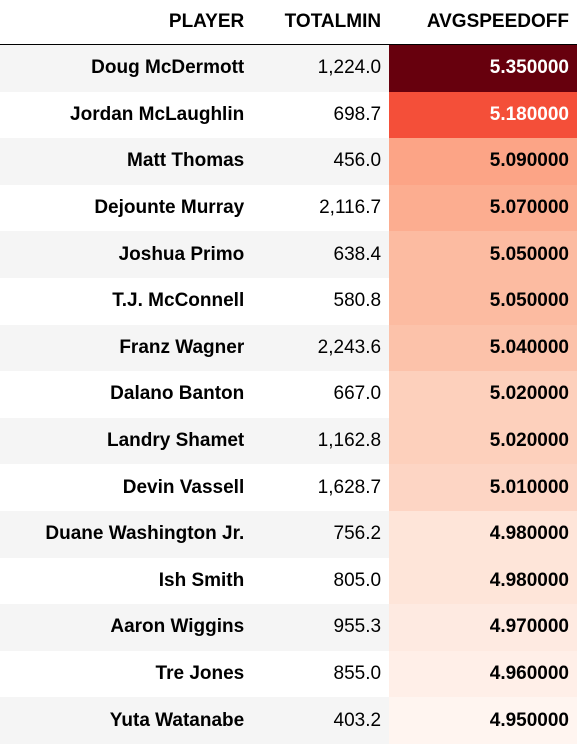  Describe the element at coordinates (126, 627) in the screenshot. I see `player-cell: Aaron Wiggins` at that location.